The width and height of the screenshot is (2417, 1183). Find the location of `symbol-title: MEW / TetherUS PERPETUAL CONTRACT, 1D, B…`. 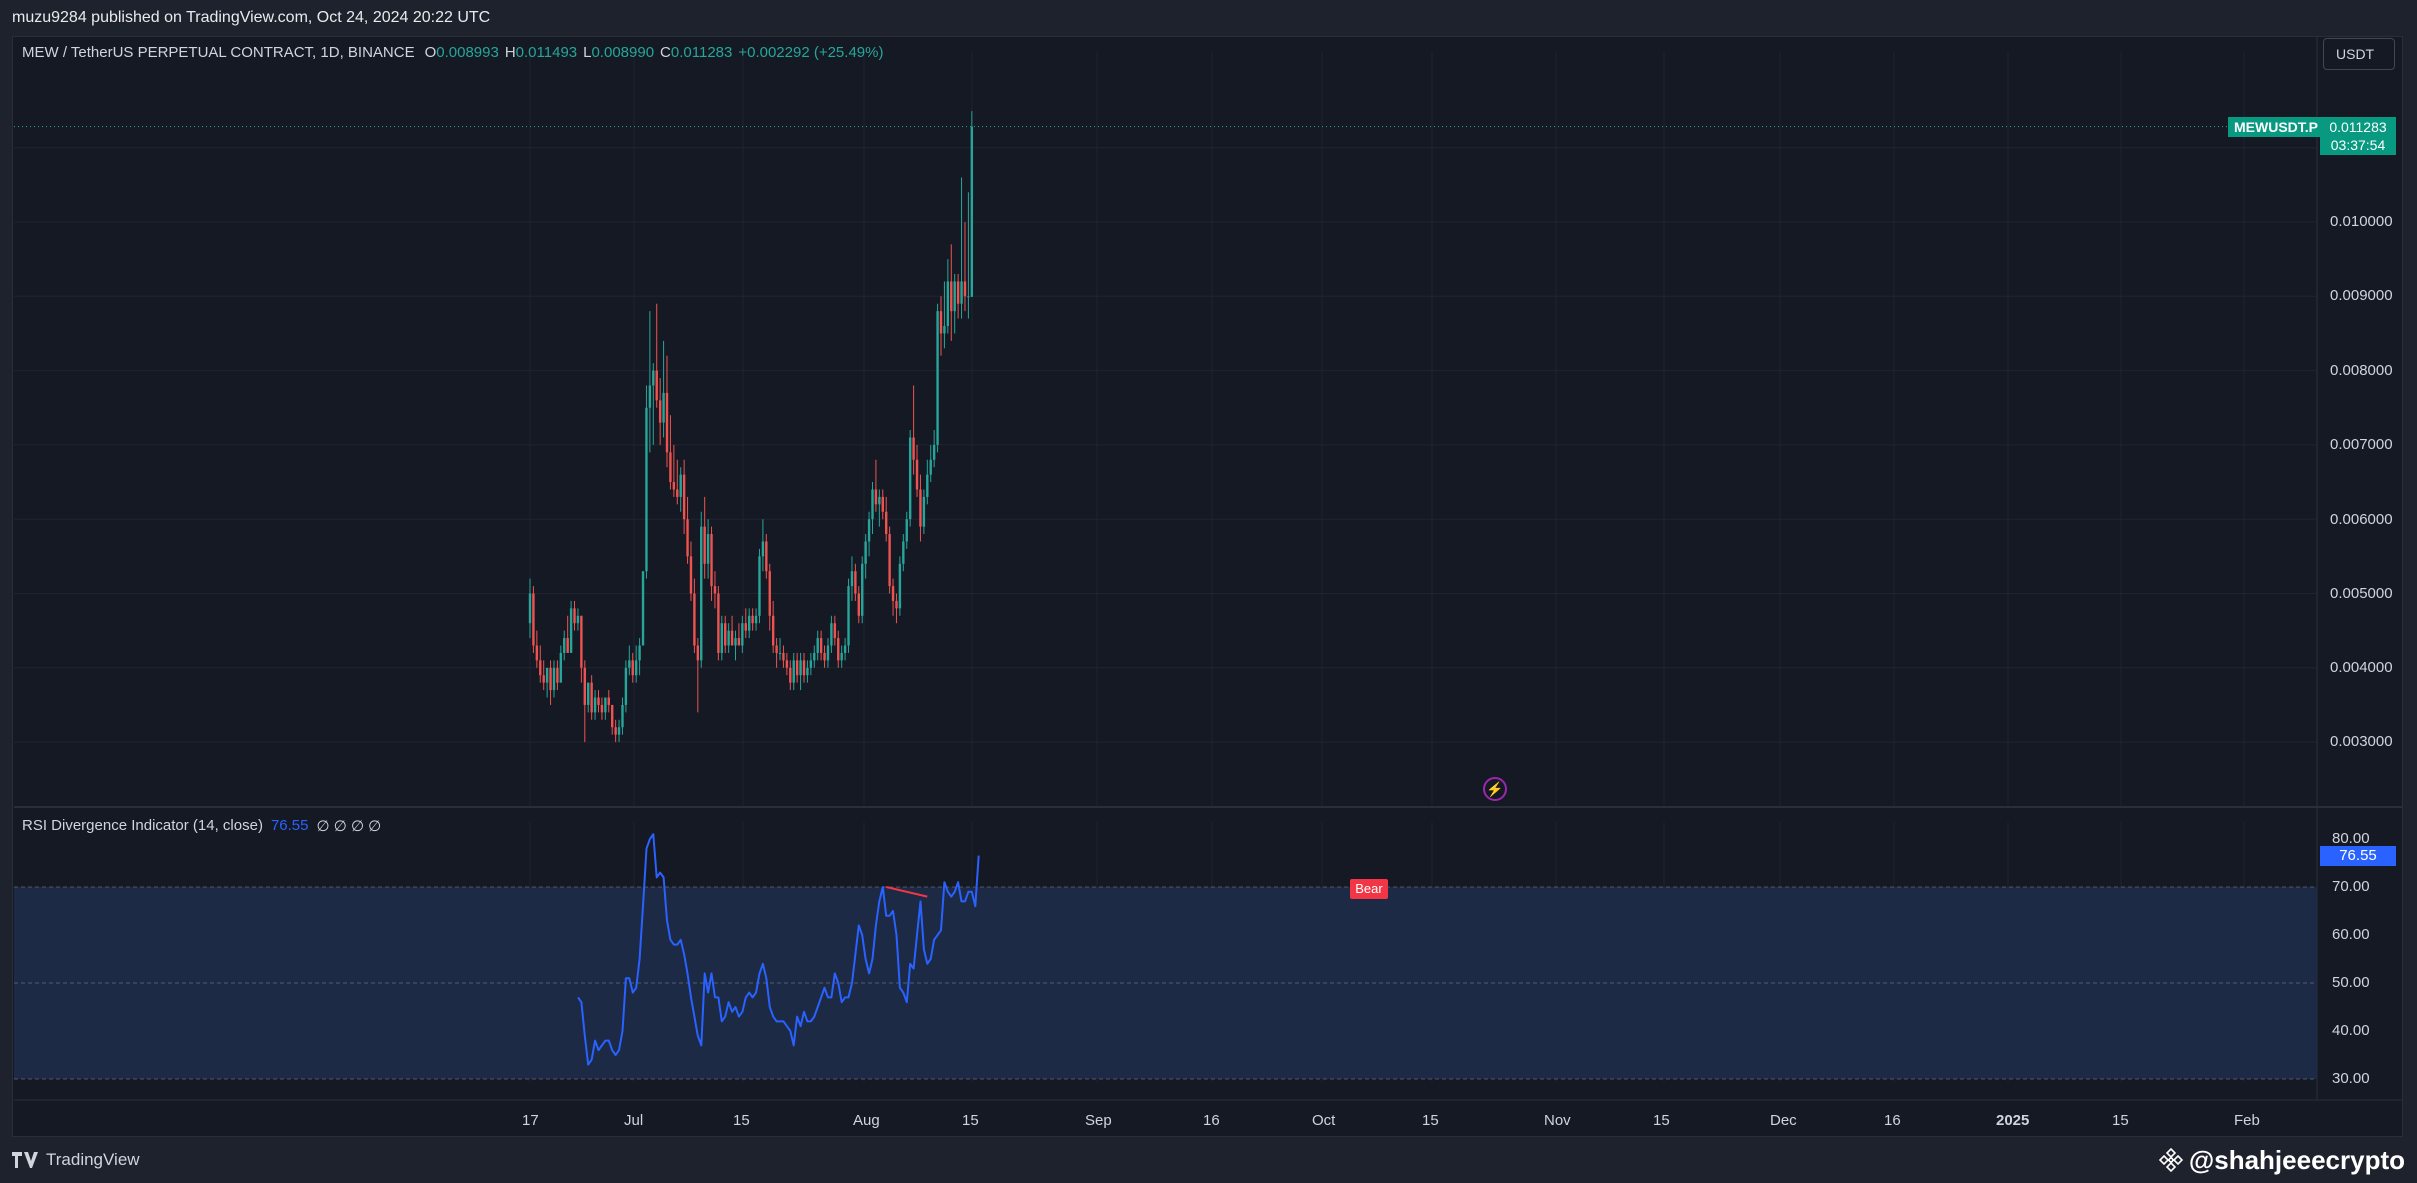

symbol-title: MEW / TetherUS PERPETUAL CONTRACT, 1D, B… is located at coordinates (218, 52).